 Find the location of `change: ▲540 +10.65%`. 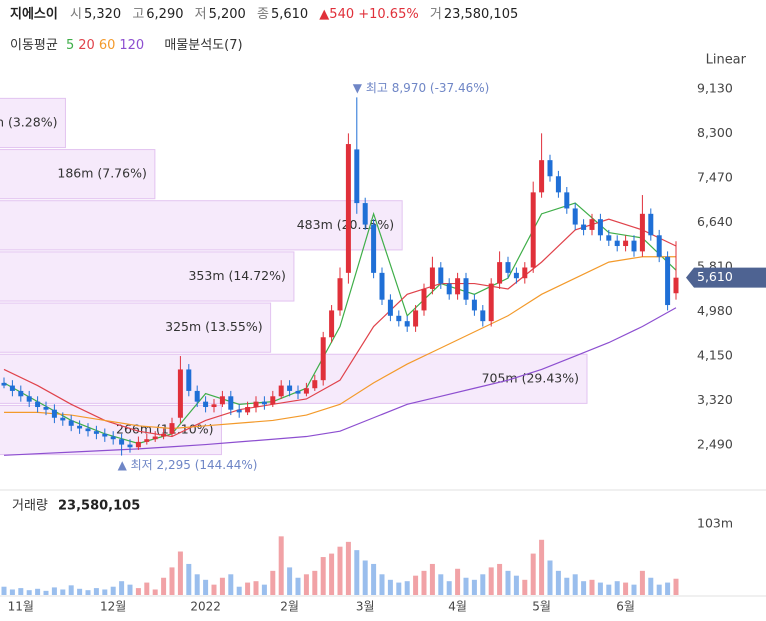

change: ▲540 +10.65% is located at coordinates (369, 14).